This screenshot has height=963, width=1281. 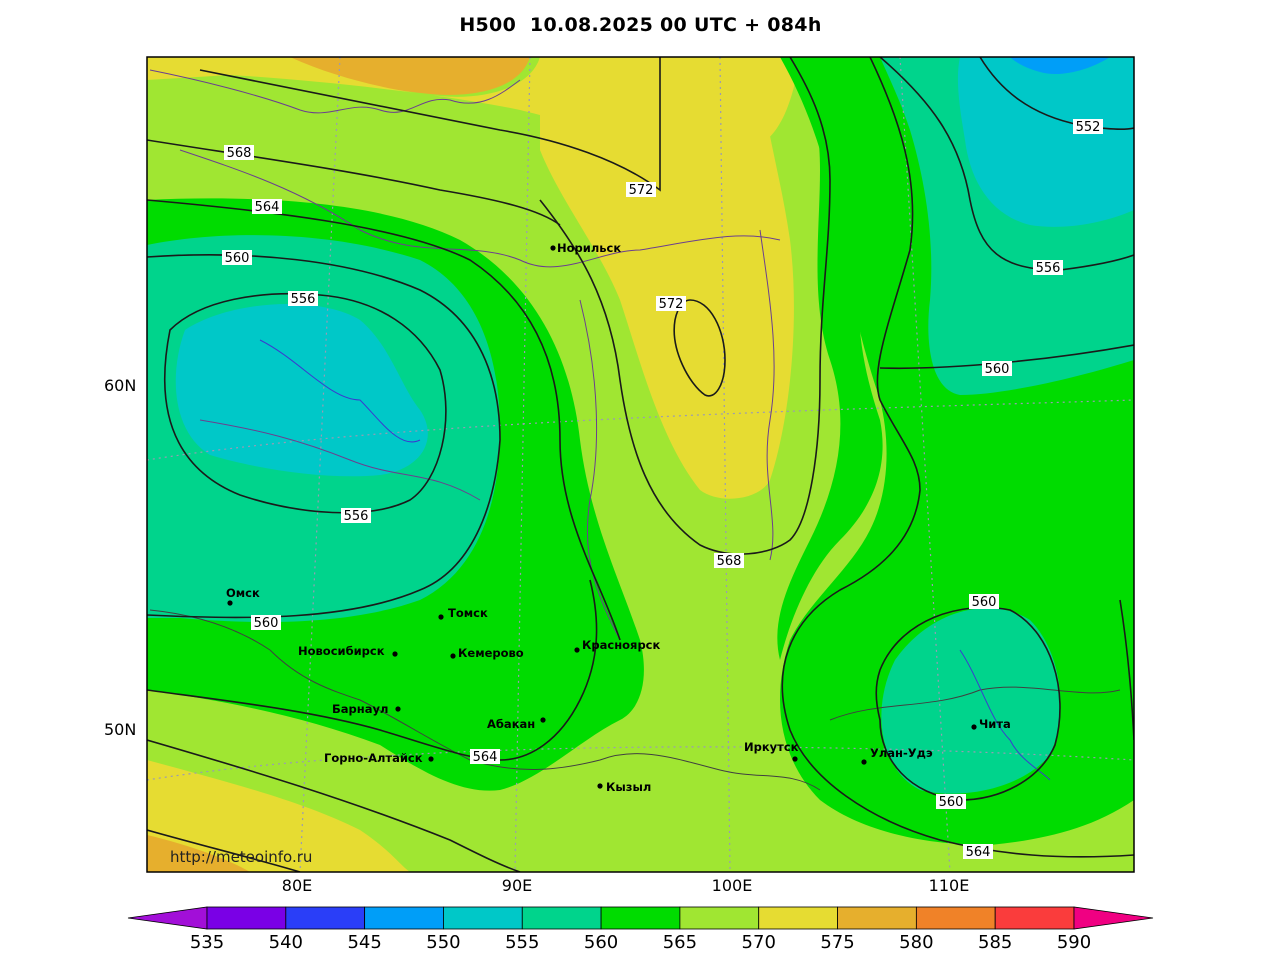 I want to click on city-krasnoyarsk: Красноярск, so click(x=617, y=645).